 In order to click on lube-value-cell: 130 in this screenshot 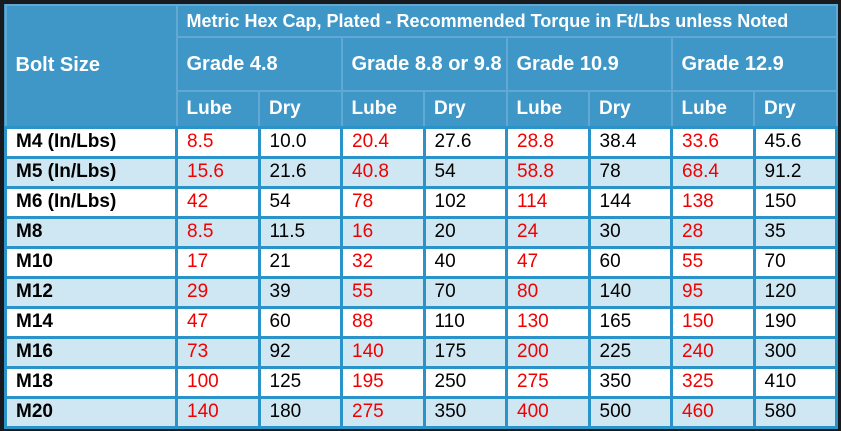, I will do `click(548, 322)`.